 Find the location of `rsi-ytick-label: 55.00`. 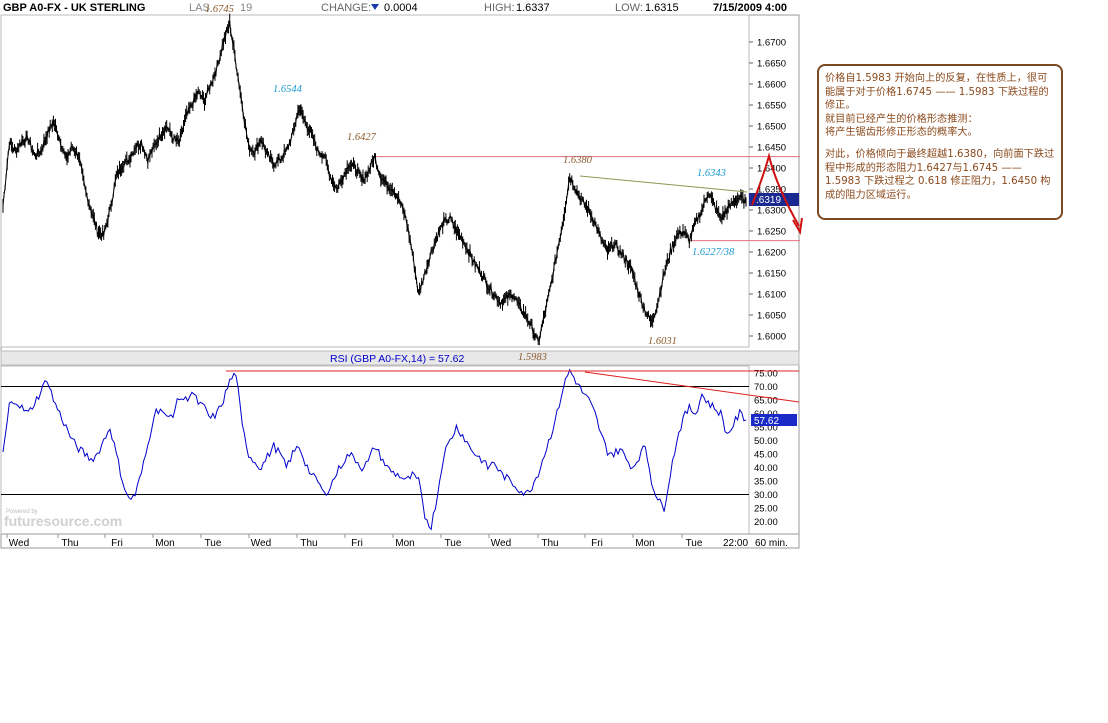

rsi-ytick-label: 55.00 is located at coordinates (766, 428).